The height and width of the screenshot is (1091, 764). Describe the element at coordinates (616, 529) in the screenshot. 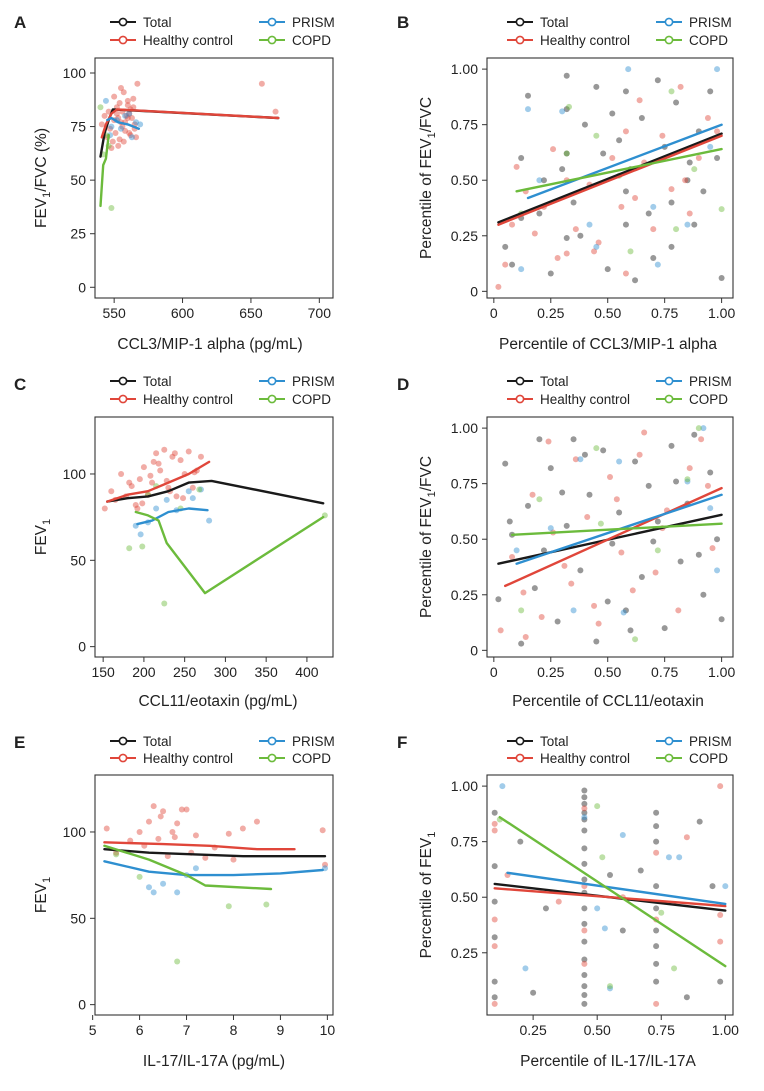

I see `fit-line-copd` at that location.